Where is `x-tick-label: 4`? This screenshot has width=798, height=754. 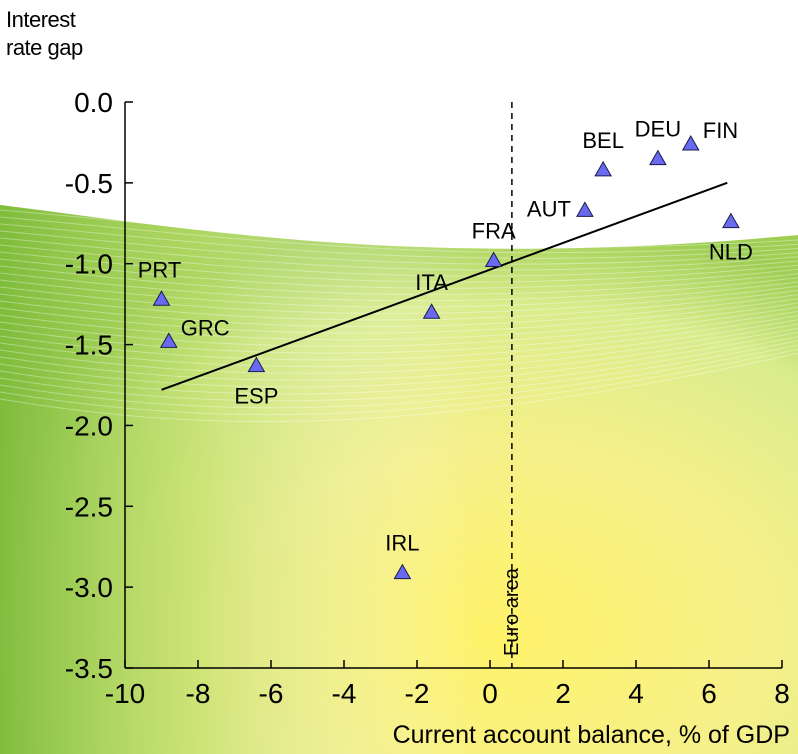 x-tick-label: 4 is located at coordinates (636, 693).